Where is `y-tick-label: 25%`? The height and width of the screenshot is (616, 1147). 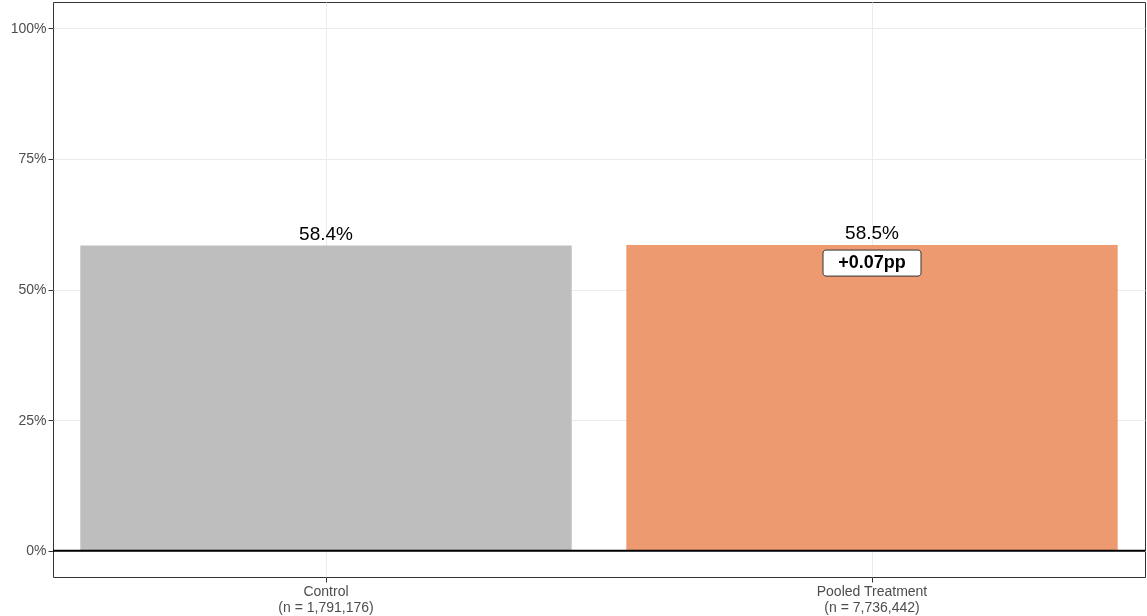 y-tick-label: 25% is located at coordinates (32, 419).